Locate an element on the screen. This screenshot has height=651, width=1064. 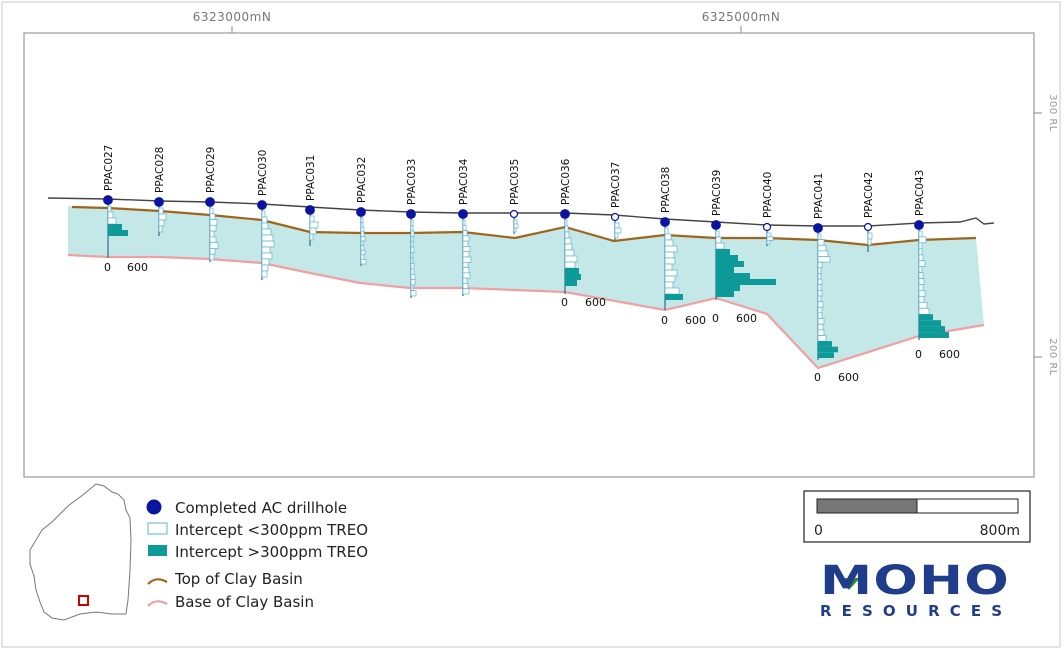
drillhole-ppac037: PPAC037 is located at coordinates (616, 201).